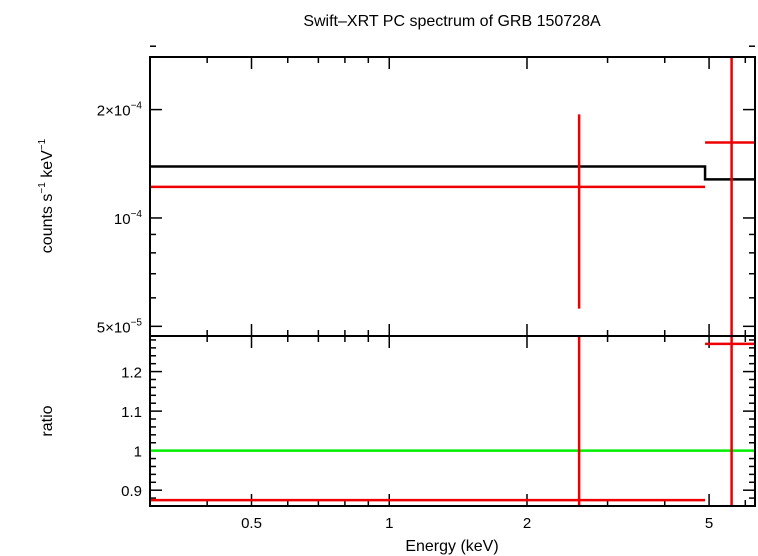  Describe the element at coordinates (131, 412) in the screenshot. I see `ratio-y-tick-label: 1.1` at that location.